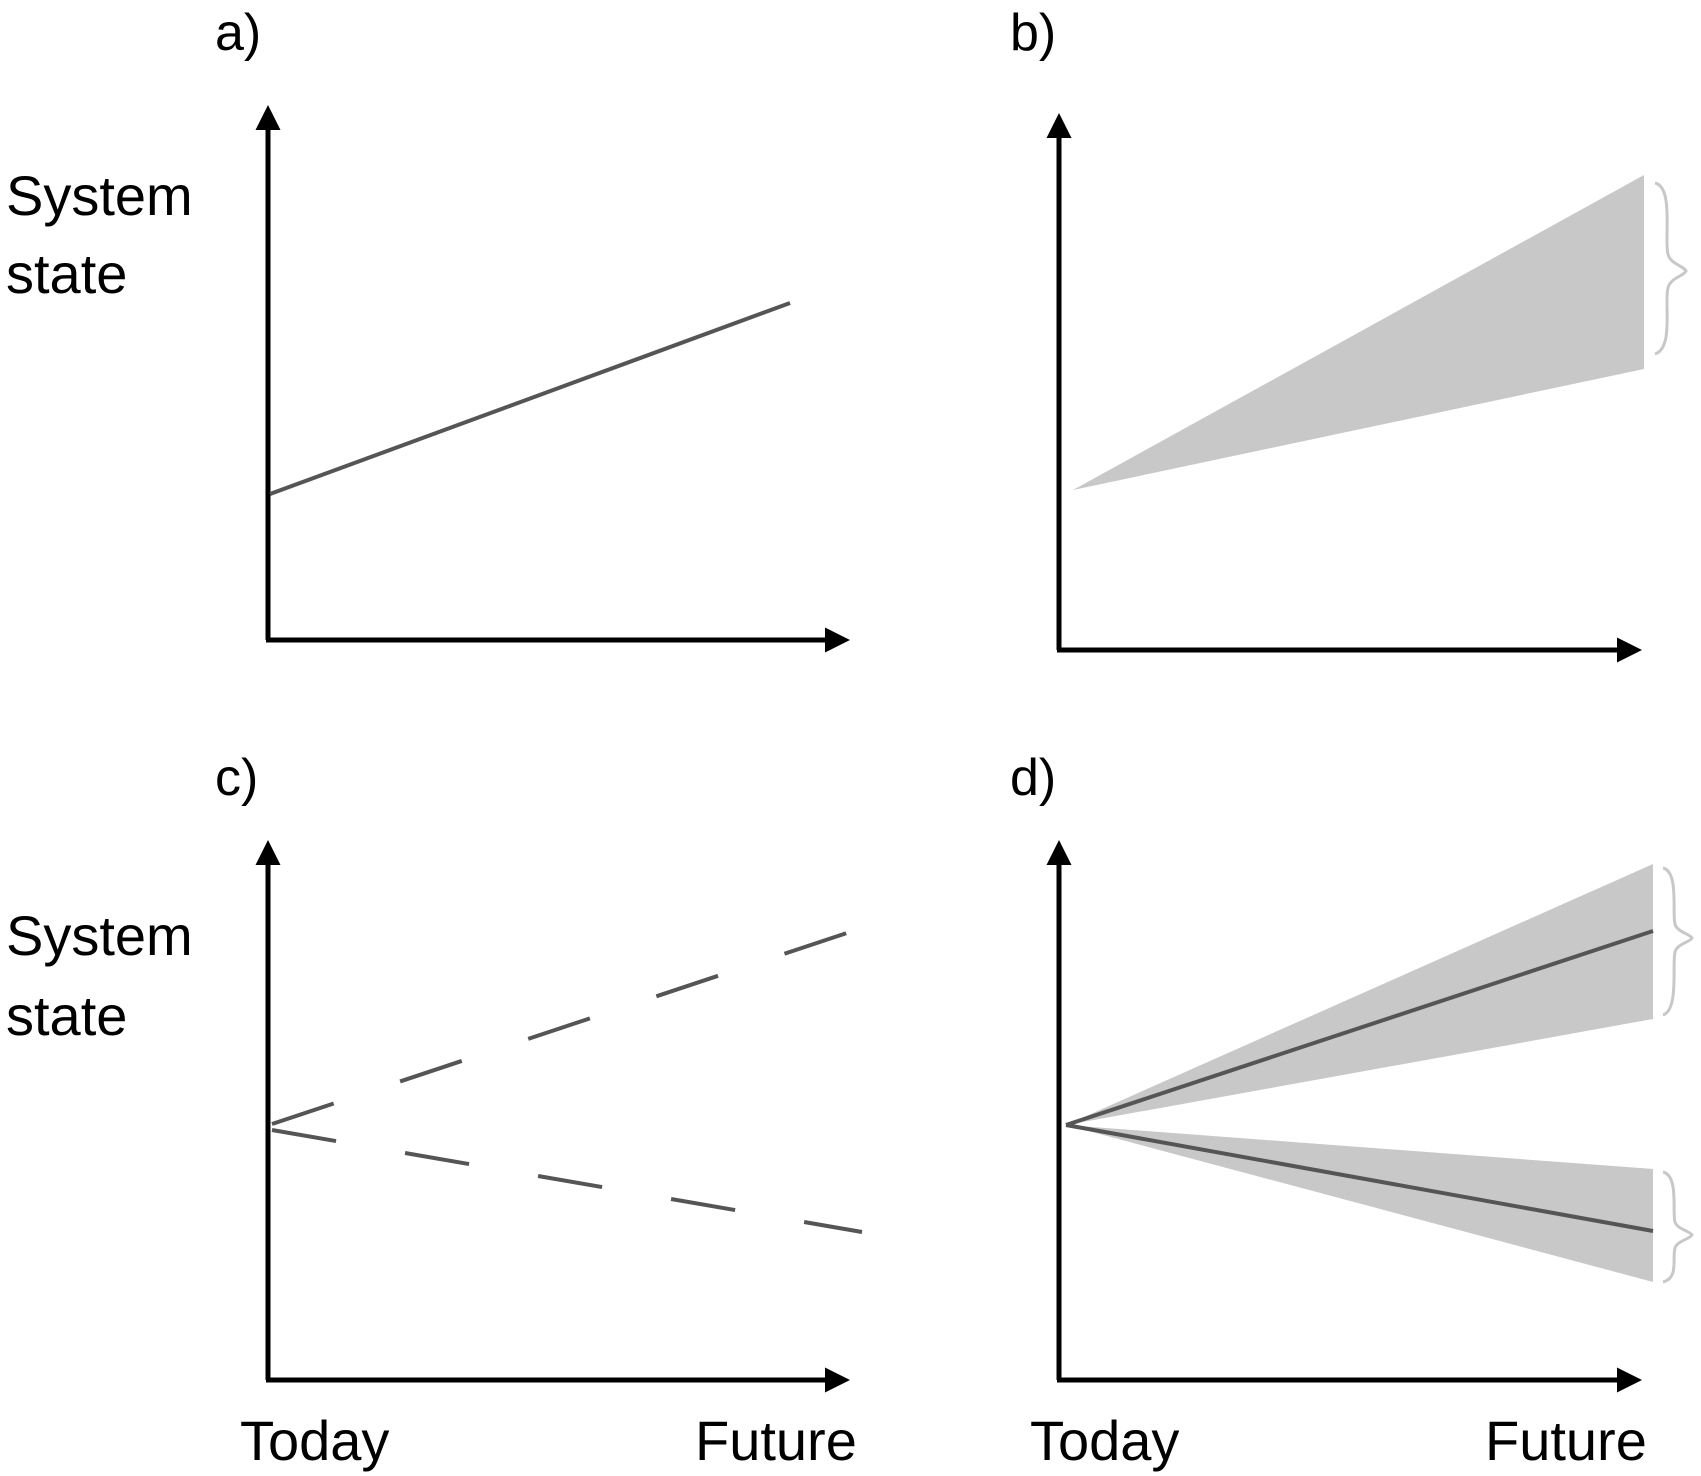 The width and height of the screenshot is (1701, 1476). Describe the element at coordinates (567, 1026) in the screenshot. I see `panel-c-upper-scenario-line` at that location.